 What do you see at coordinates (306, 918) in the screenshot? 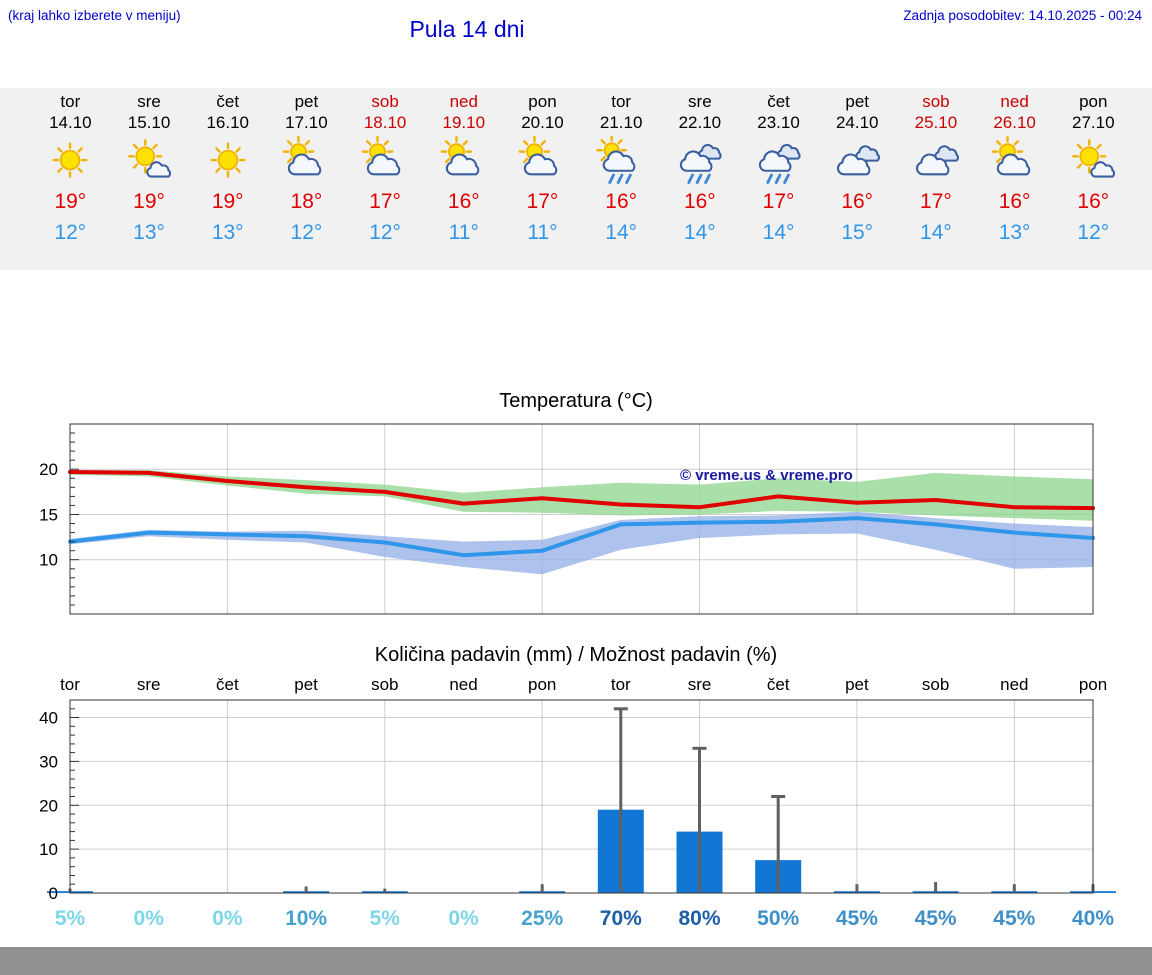
I see `precip-probability: 10%` at bounding box center [306, 918].